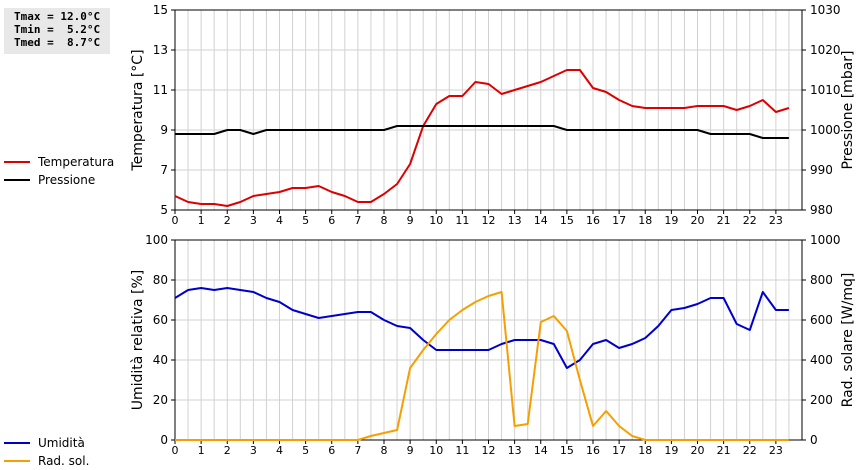 This screenshot has width=860, height=470. Describe the element at coordinates (156, 240) in the screenshot. I see `y-tick-label: 100` at that location.